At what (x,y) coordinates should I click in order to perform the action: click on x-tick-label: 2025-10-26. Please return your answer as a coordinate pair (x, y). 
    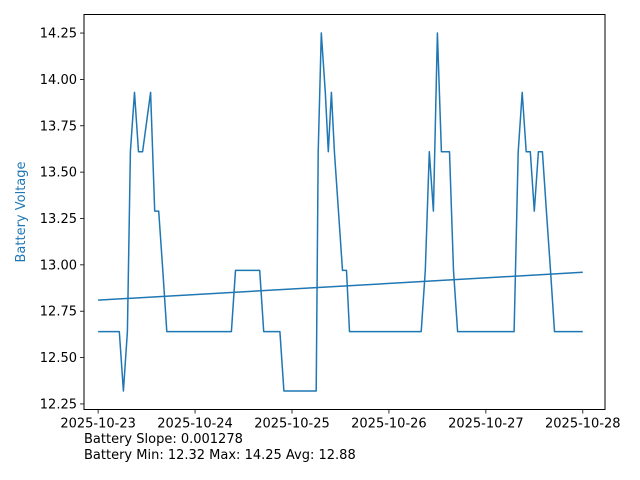
    Looking at the image, I should click on (389, 424).